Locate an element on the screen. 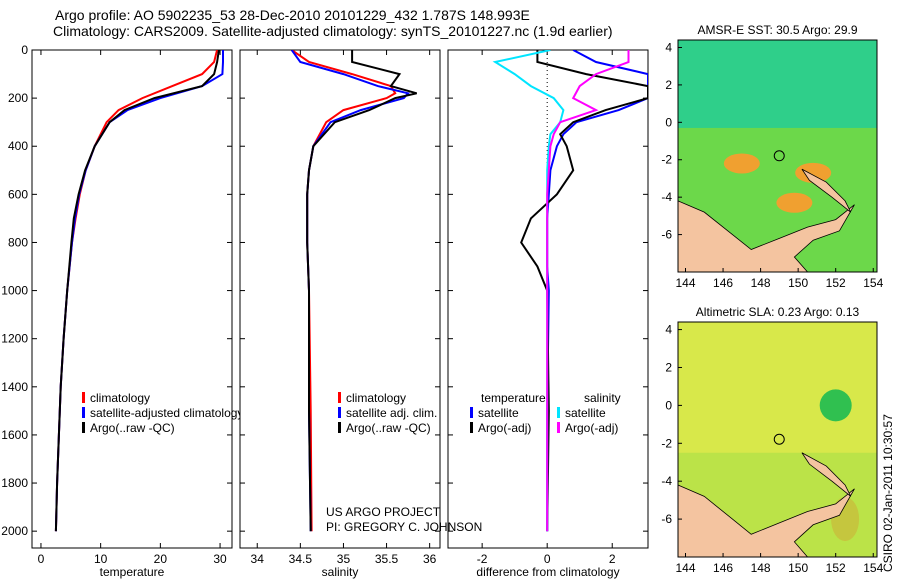 The width and height of the screenshot is (900, 580). series-line-argo-raw-qc- is located at coordinates (361, 291).